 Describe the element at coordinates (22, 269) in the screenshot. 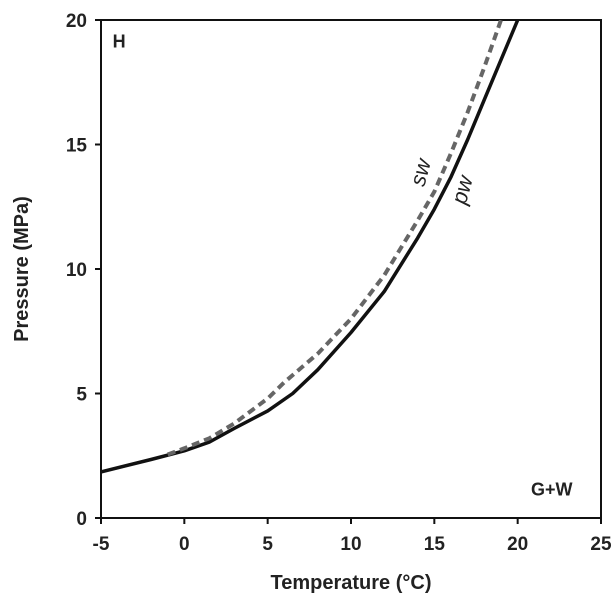

I see `y-axis-title: Pressure (MPa)` at that location.